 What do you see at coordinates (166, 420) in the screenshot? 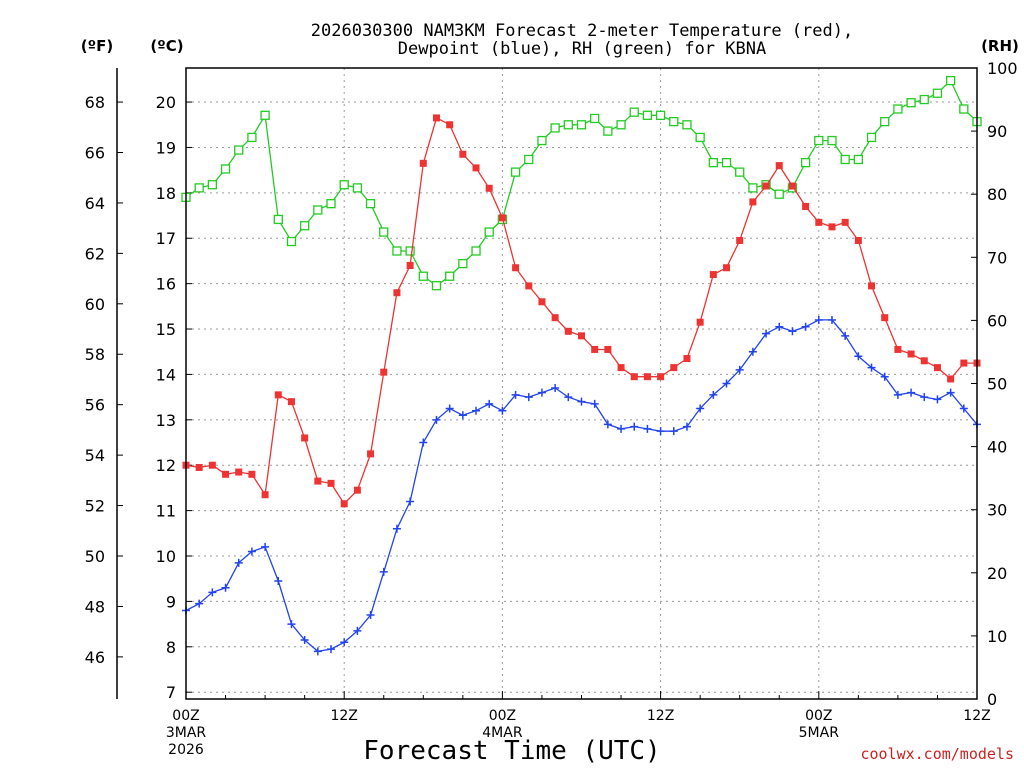
I see `celsius-tick-label: 13` at bounding box center [166, 420].